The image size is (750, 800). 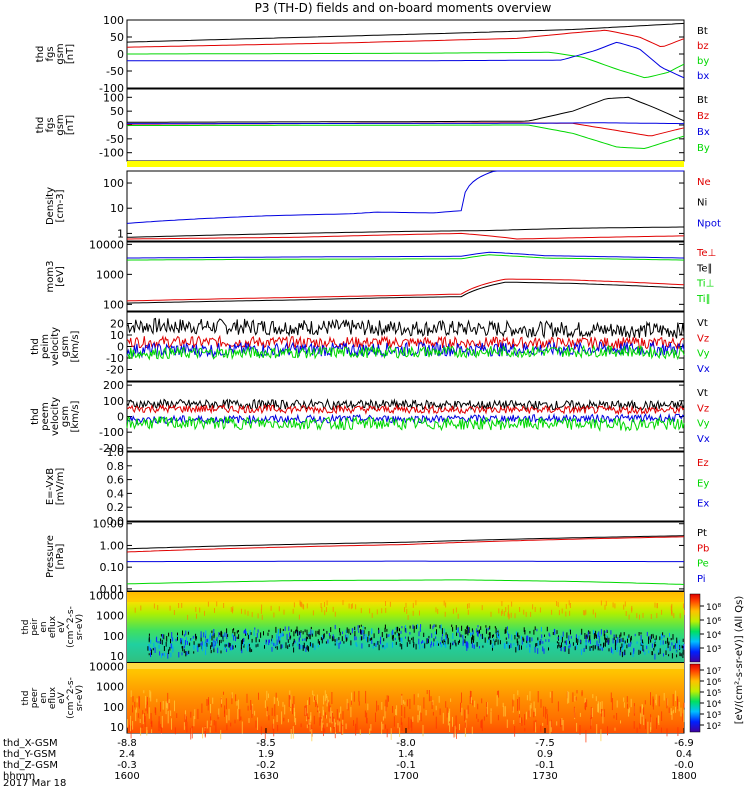 What do you see at coordinates (703, 76) in the screenshot?
I see `legend-bx: bx` at bounding box center [703, 76].